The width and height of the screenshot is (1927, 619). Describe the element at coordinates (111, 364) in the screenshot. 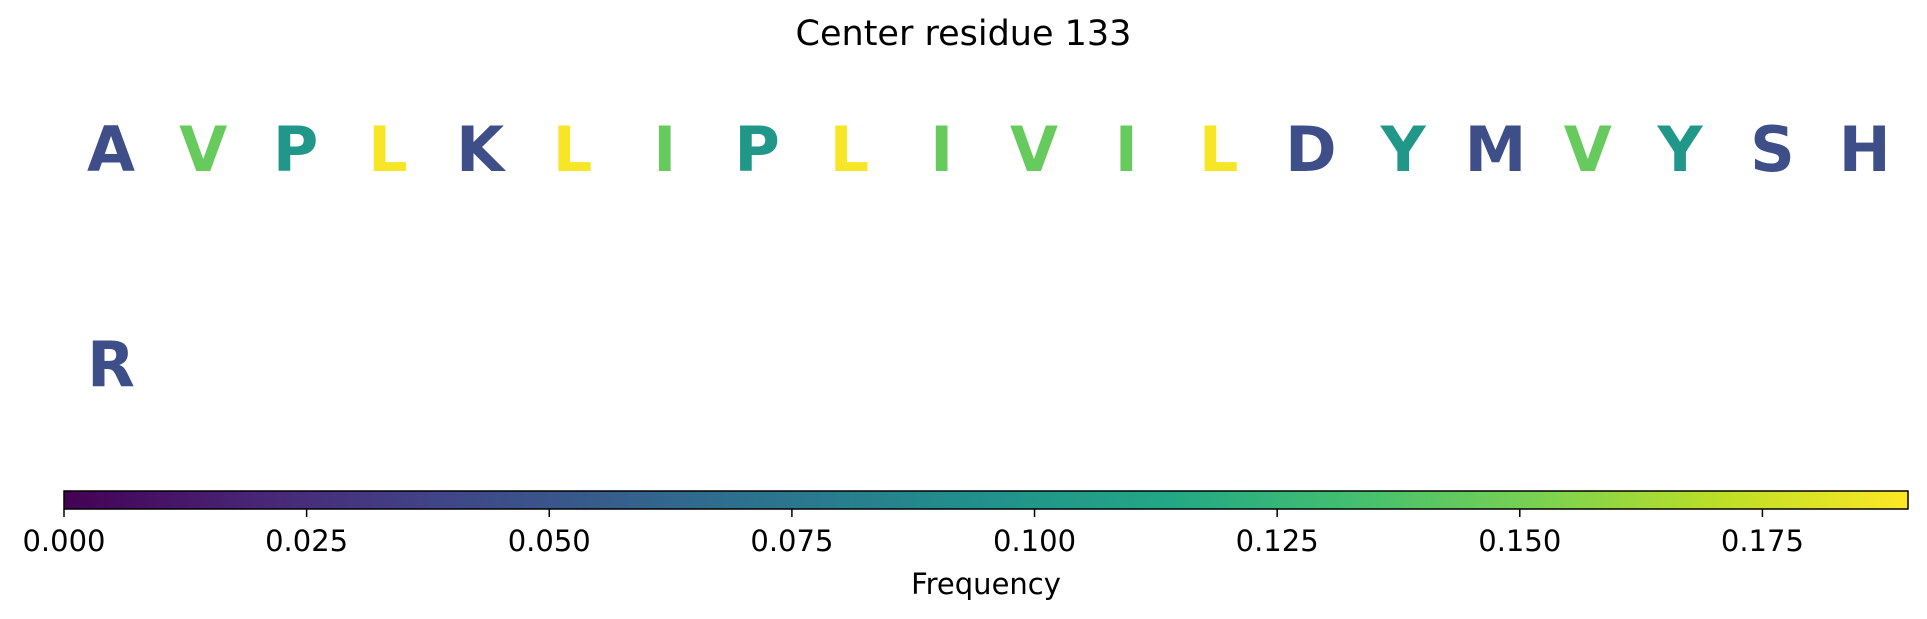

I see `residue-letter: R` at that location.